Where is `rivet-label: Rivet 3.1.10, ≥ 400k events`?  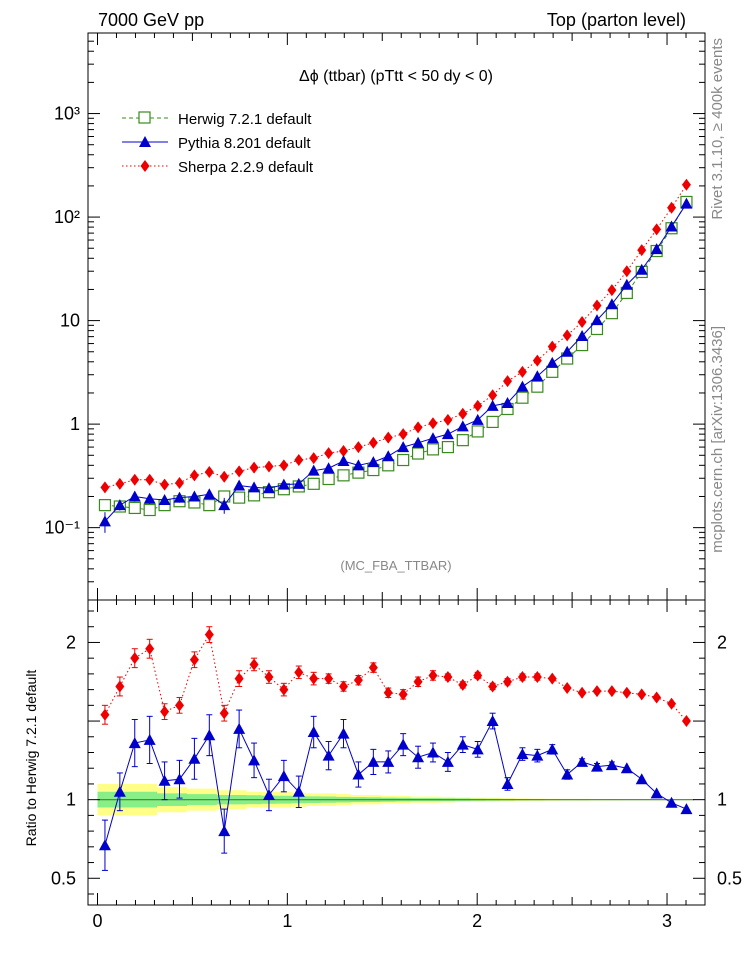 rivet-label: Rivet 3.1.10, ≥ 400k events is located at coordinates (717, 129).